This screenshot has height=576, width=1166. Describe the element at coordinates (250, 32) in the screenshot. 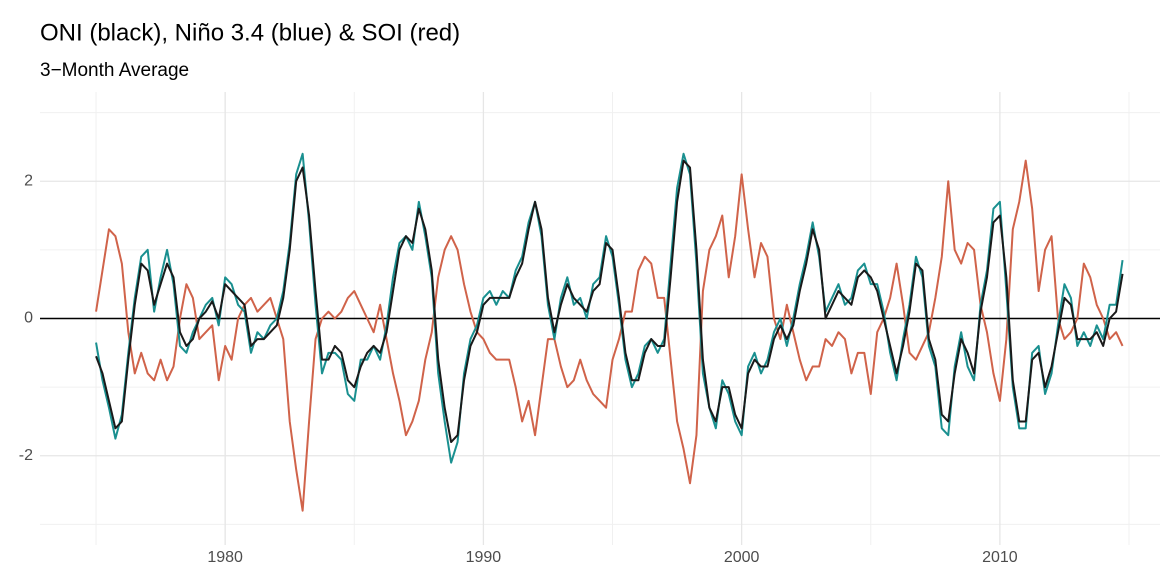

I see `chart-title: ONI (black), Niño 3.4 (blue) & SOI (red)` at that location.